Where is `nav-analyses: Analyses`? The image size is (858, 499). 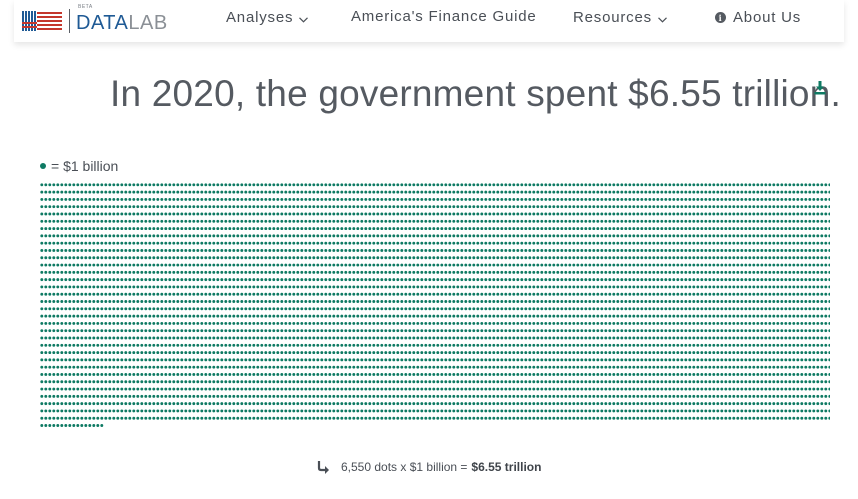 nav-analyses: Analyses is located at coordinates (267, 17).